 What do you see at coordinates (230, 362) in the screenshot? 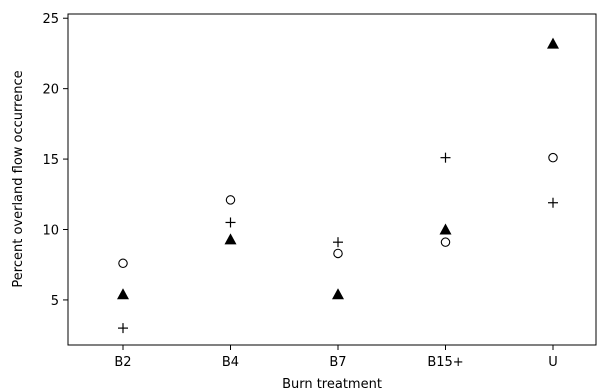
I see `x-tick-label: B4` at bounding box center [230, 362].